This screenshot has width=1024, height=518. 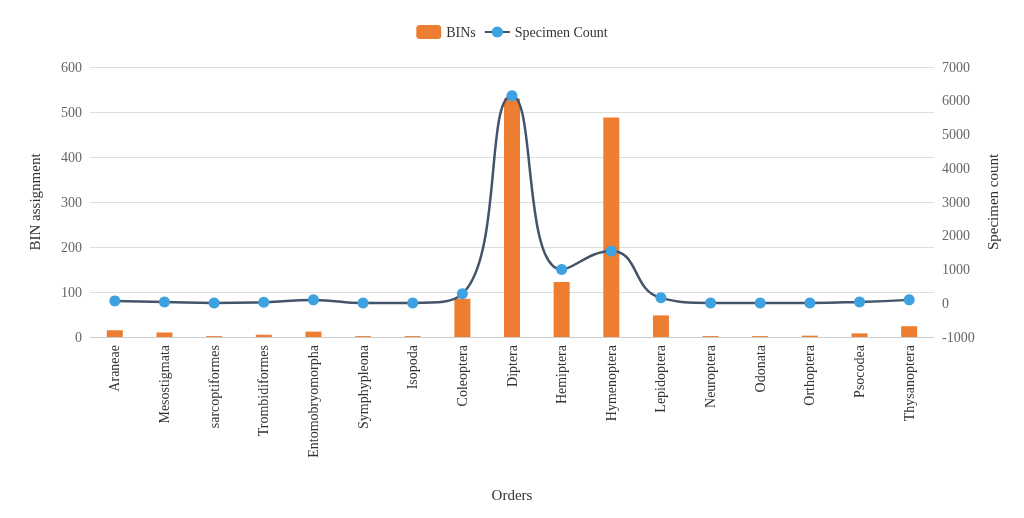 What do you see at coordinates (71, 112) in the screenshot?
I see `y-tick-label: 500` at bounding box center [71, 112].